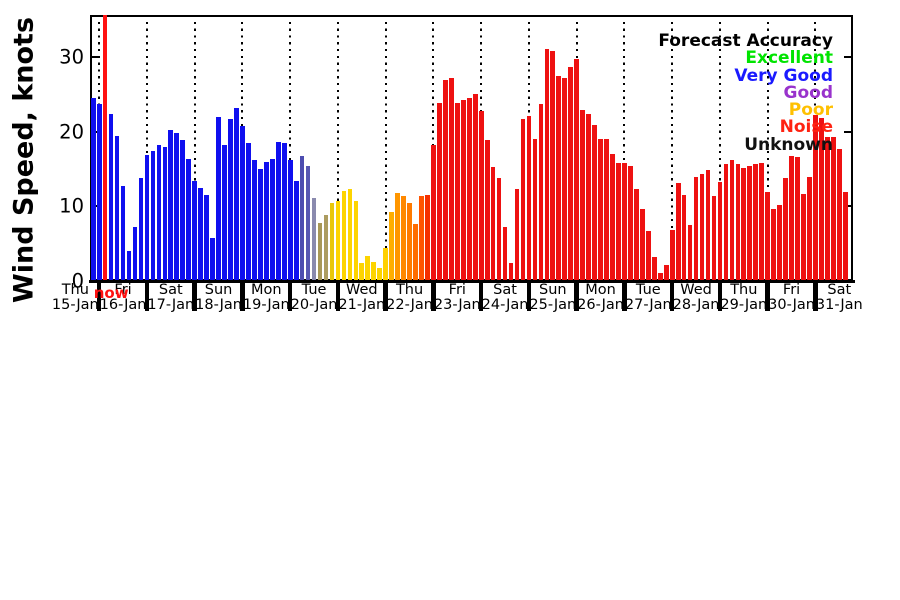 The width and height of the screenshot is (900, 600). Describe the element at coordinates (111, 293) in the screenshot. I see `now-marker-label: now` at that location.